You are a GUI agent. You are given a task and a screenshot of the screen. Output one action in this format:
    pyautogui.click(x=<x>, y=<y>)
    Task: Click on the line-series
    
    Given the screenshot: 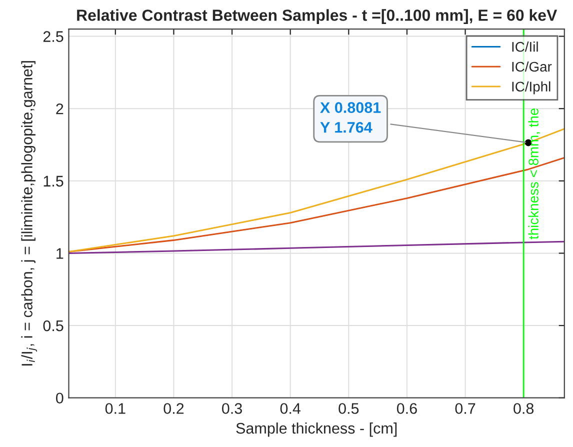 What is the action you would take?
    pyautogui.click(x=316, y=247)
    